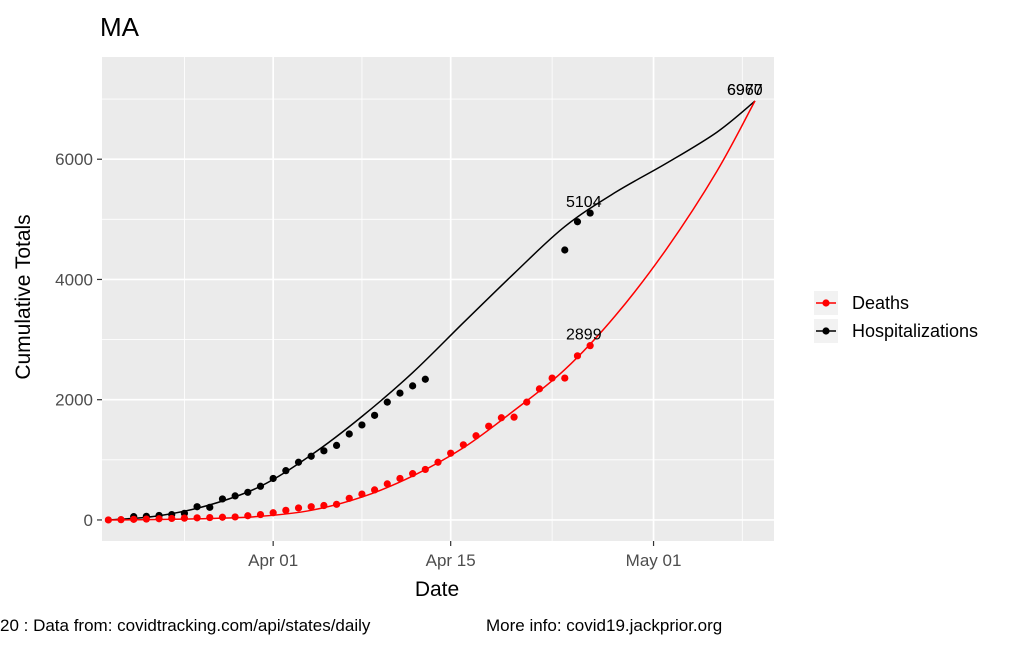 The image size is (1024, 649). I want to click on y-tick-label: 0, so click(88, 520).